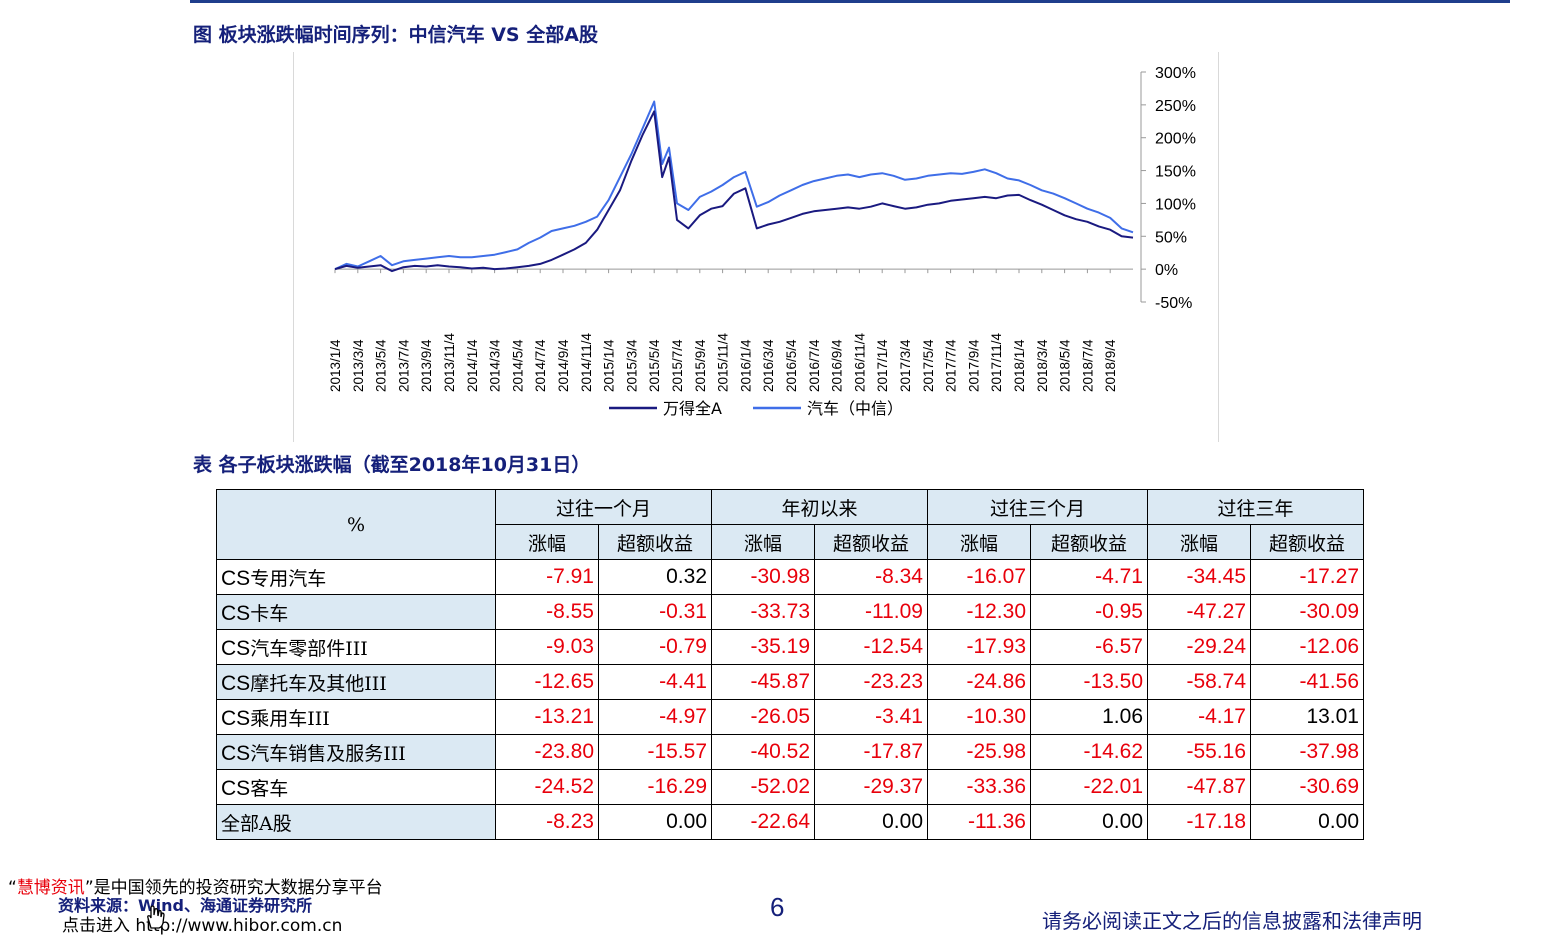 The image size is (1560, 936). I want to click on x-tick-label: 2013/1/4, so click(335, 365).